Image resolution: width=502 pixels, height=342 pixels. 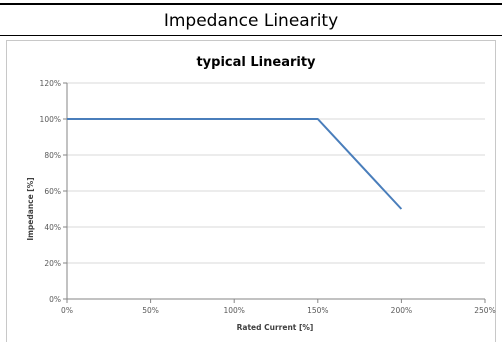 What do you see at coordinates (275, 327) in the screenshot?
I see `x-axis-title: Rated Current [%]` at bounding box center [275, 327].